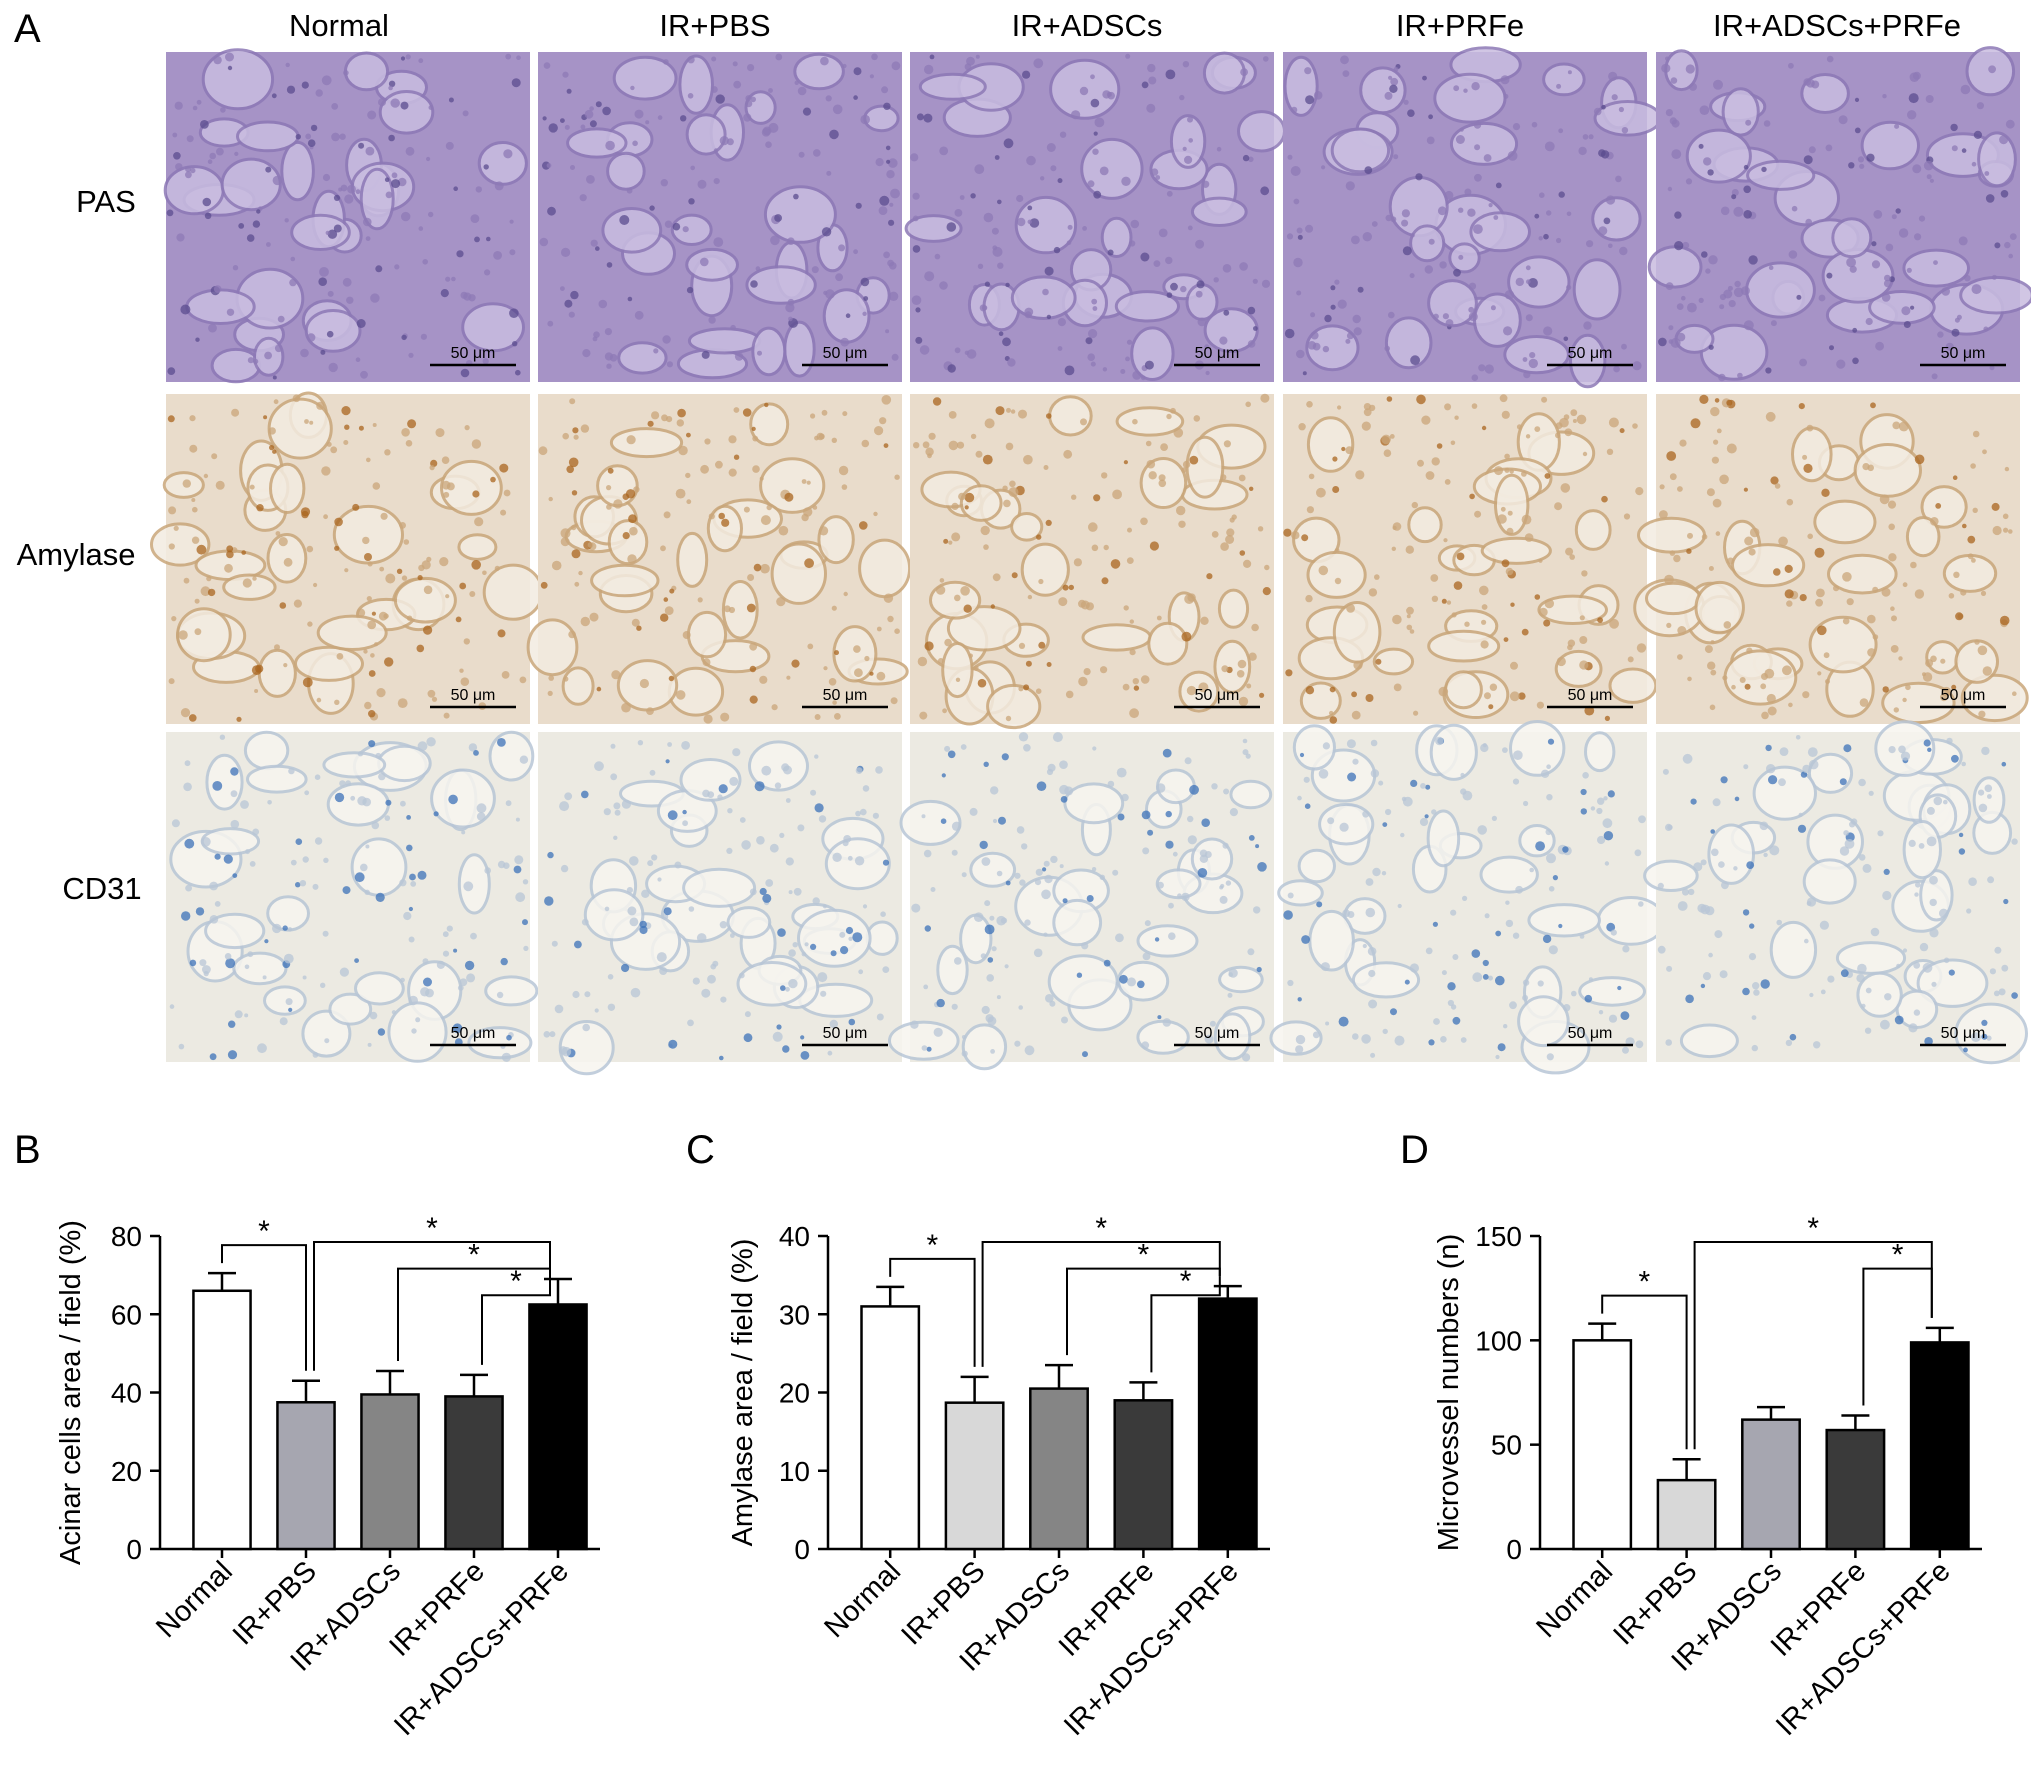 The image size is (2031, 1781). I want to click on y-tick-label: 150, so click(1498, 1236).